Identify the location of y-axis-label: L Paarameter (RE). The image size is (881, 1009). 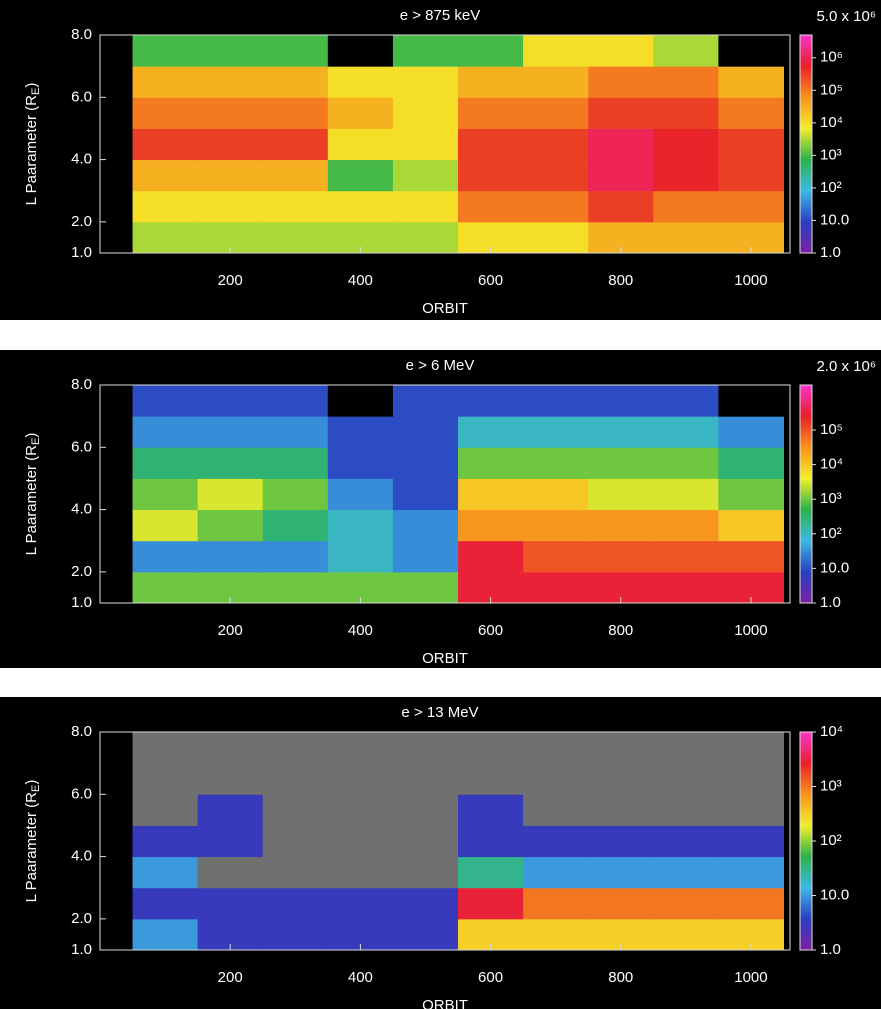
(32, 144).